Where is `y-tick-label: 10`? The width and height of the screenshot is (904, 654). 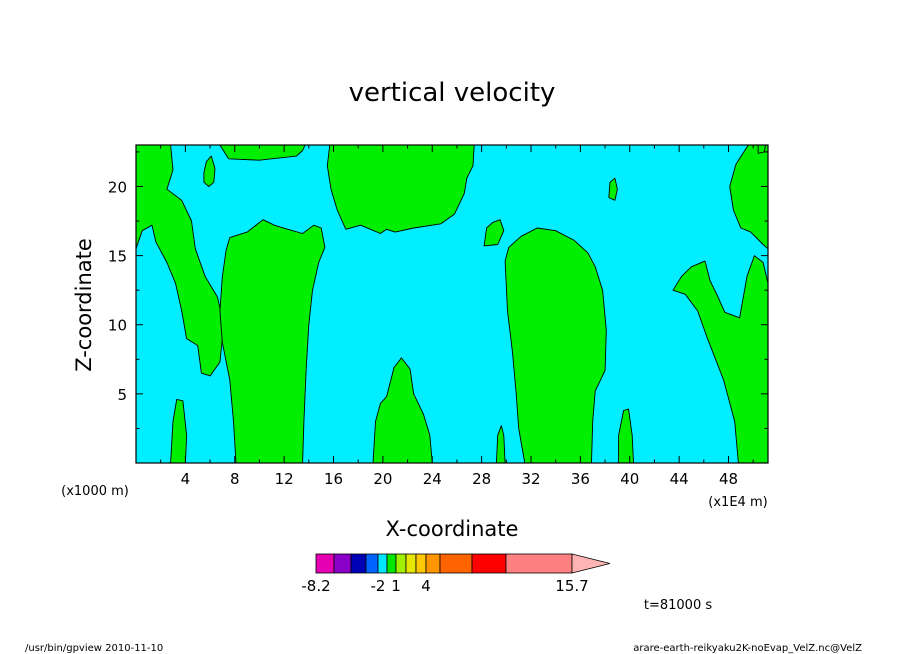
y-tick-label: 10 is located at coordinates (117, 326).